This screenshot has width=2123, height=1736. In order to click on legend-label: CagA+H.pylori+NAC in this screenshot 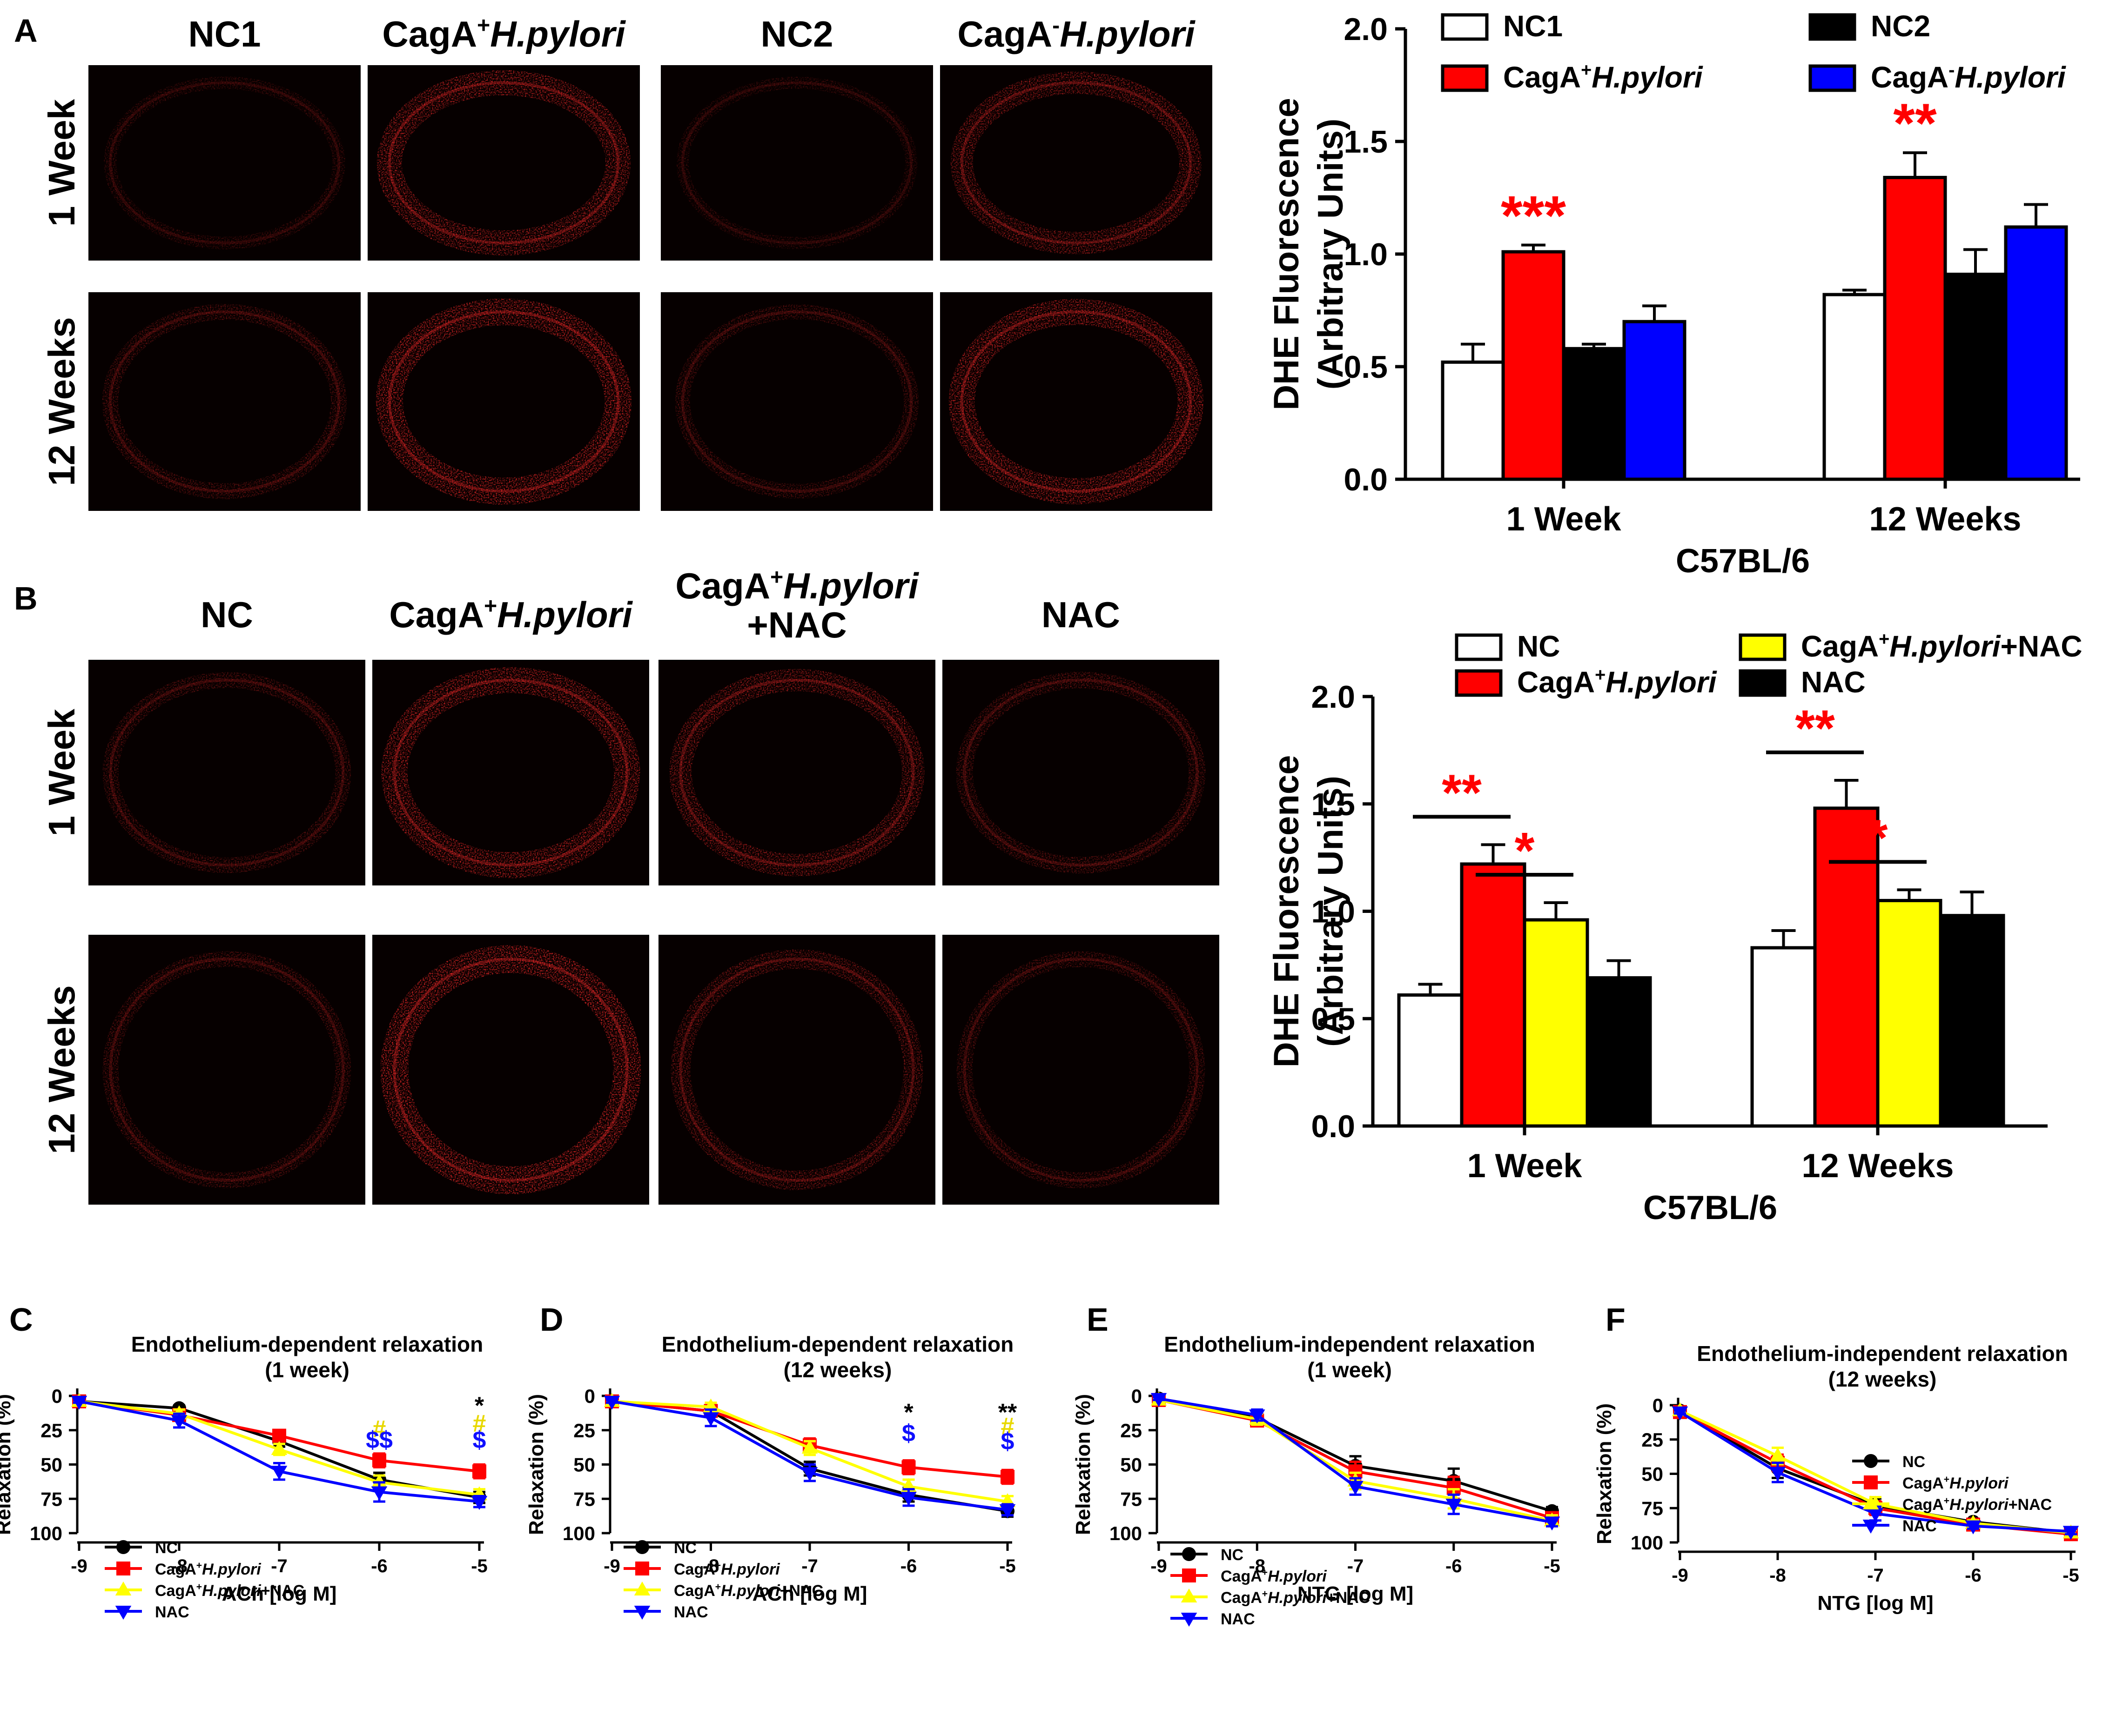, I will do `click(1942, 646)`.